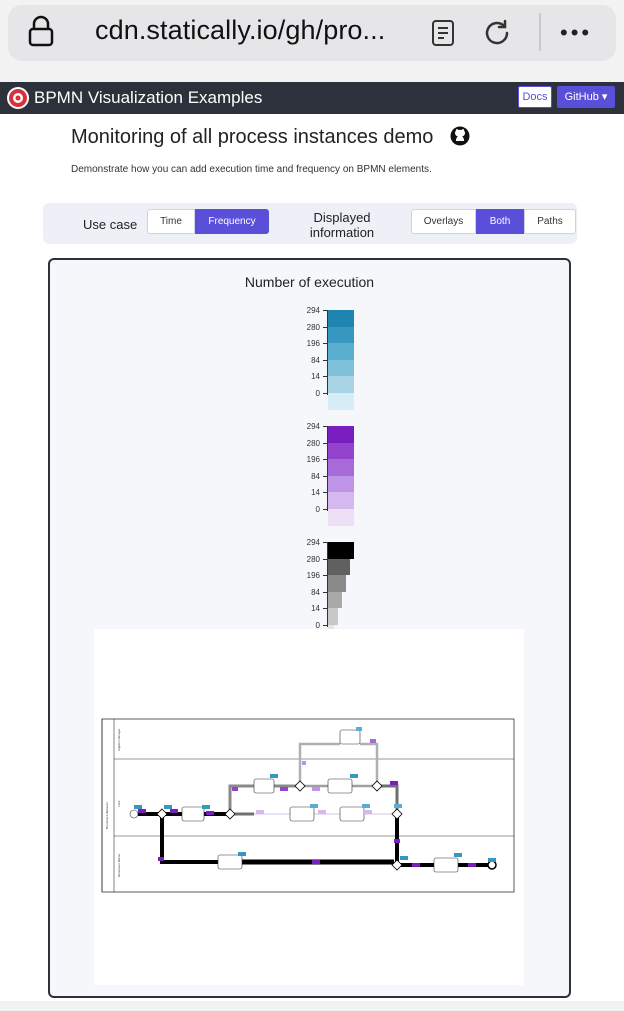 This screenshot has width=624, height=1011. I want to click on more-icon: •••, so click(576, 32).